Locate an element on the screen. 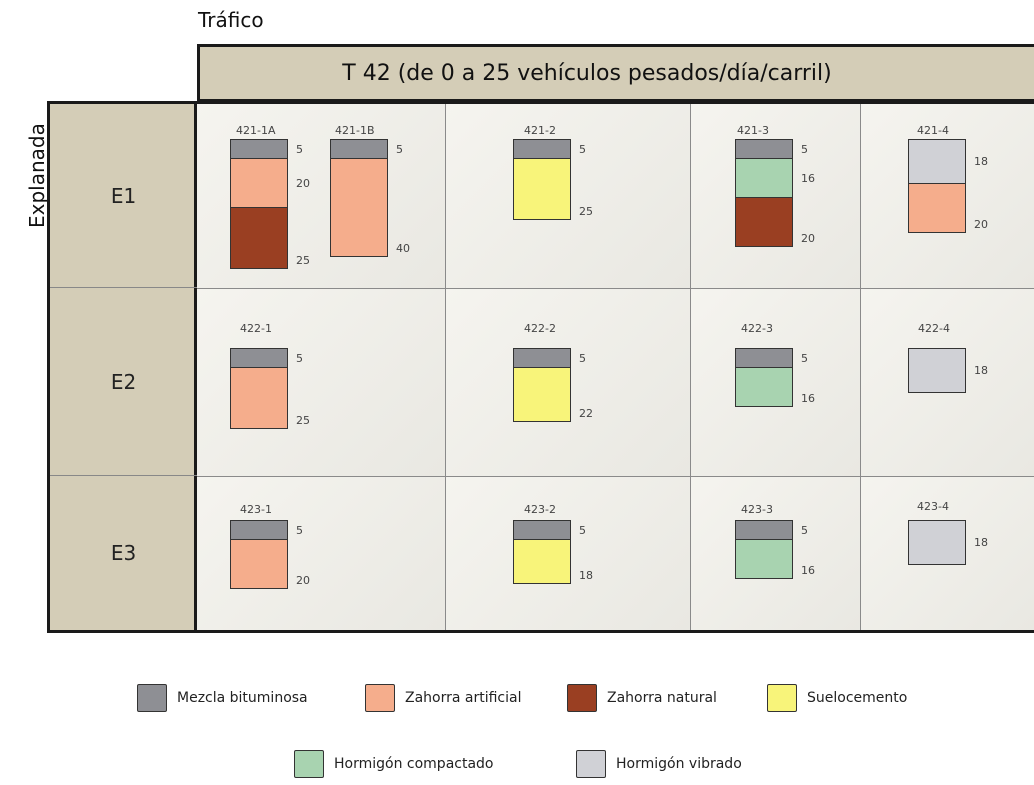  legend-item-suelocemento: Suelocemento is located at coordinates (837, 698).